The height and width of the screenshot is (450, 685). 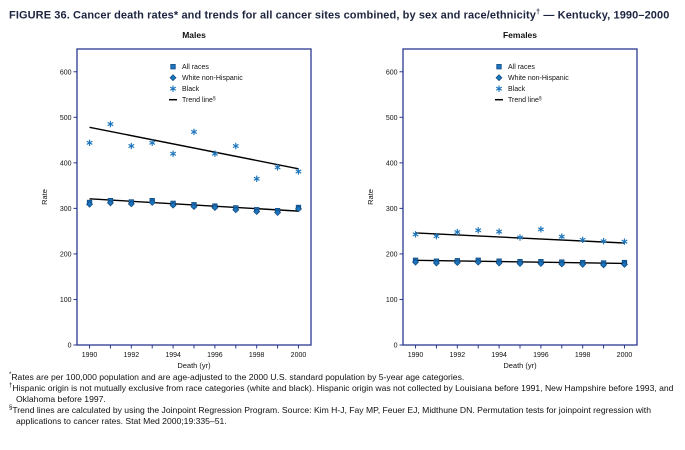 What do you see at coordinates (194, 35) in the screenshot?
I see `panel-title: Males` at bounding box center [194, 35].